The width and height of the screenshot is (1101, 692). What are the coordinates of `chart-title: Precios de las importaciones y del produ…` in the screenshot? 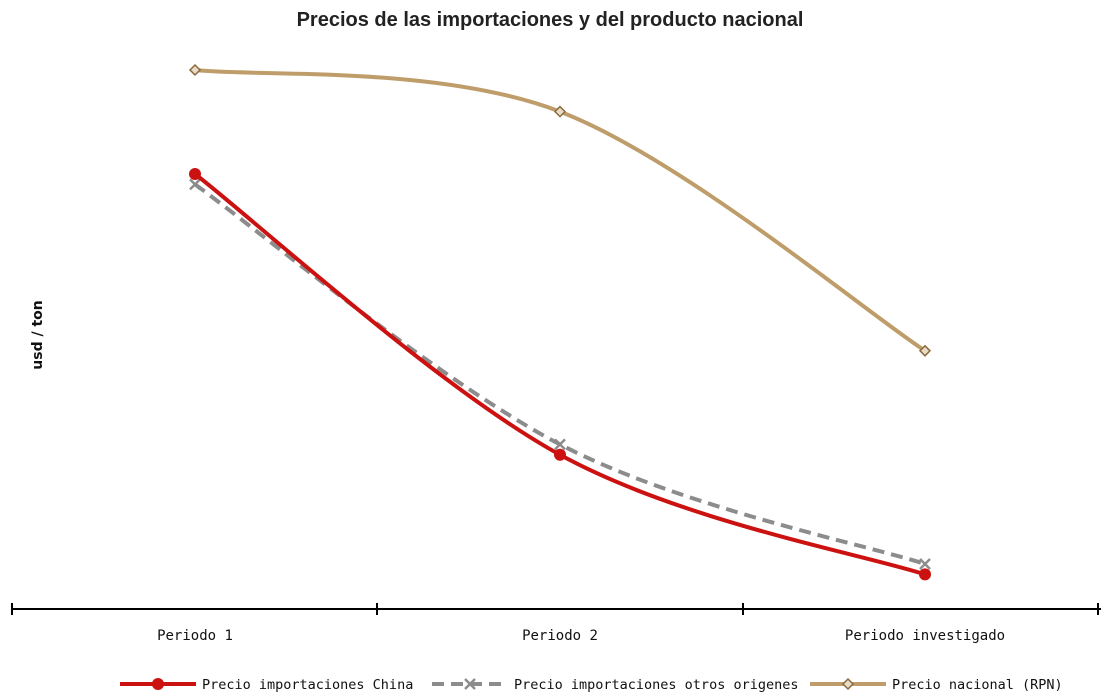 It's located at (550, 20).